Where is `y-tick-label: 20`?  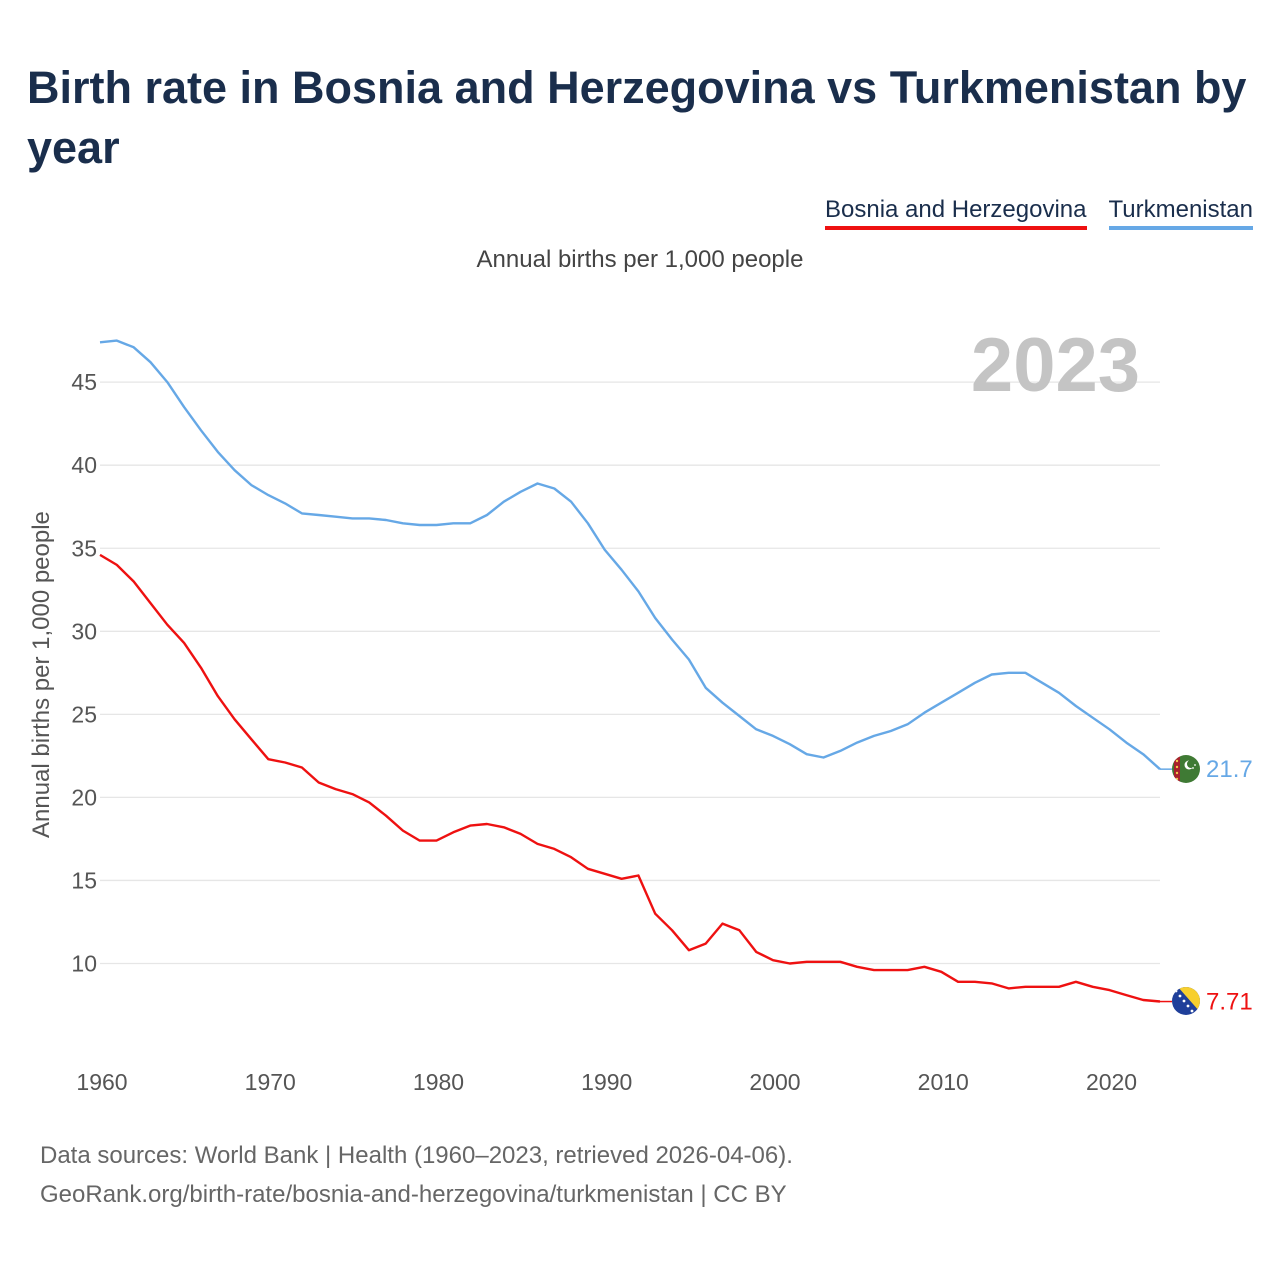
y-tick-label: 20 is located at coordinates (84, 797).